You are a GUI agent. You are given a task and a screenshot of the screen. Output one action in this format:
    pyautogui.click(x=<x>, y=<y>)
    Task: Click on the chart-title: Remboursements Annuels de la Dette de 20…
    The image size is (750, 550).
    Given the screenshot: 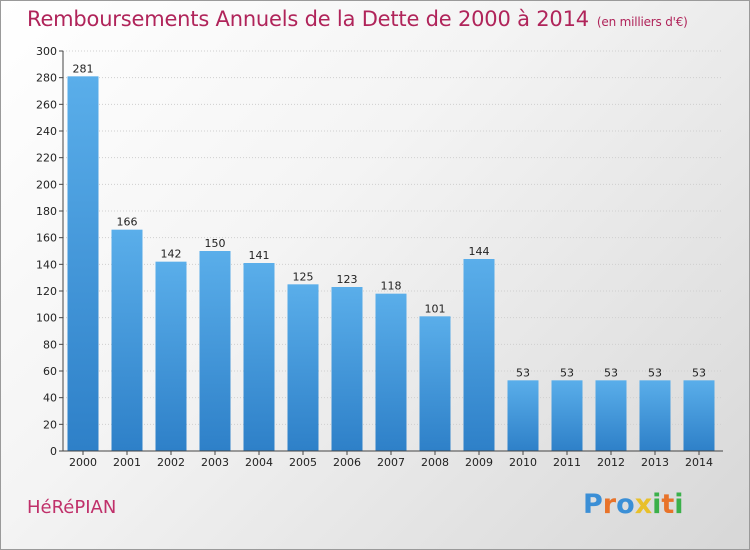 What is the action you would take?
    pyautogui.click(x=357, y=19)
    